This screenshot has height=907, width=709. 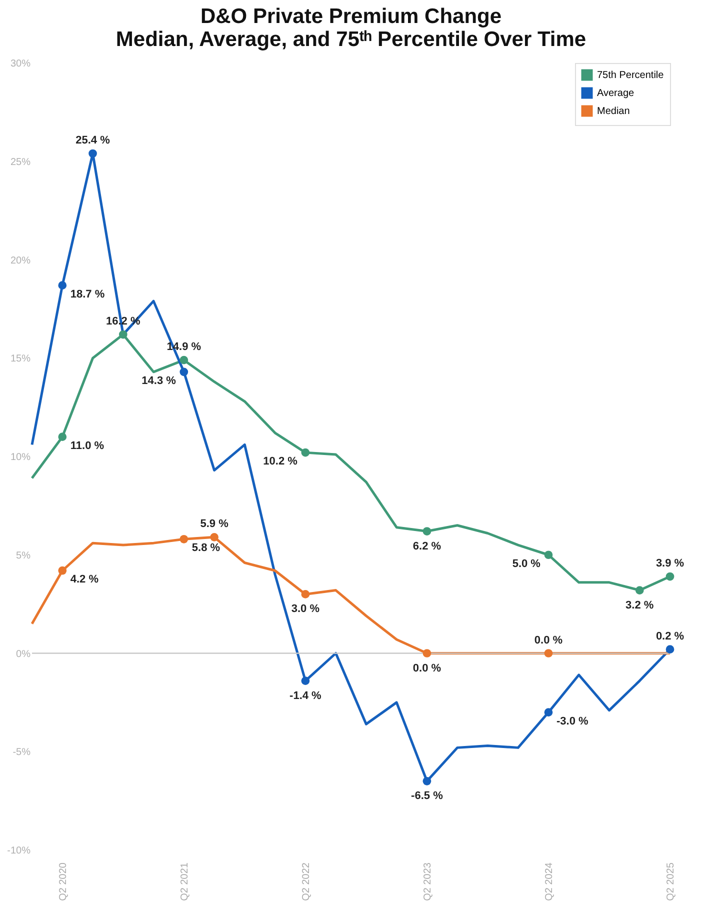 What do you see at coordinates (20, 260) in the screenshot?
I see `y-tick-label: 20%` at bounding box center [20, 260].